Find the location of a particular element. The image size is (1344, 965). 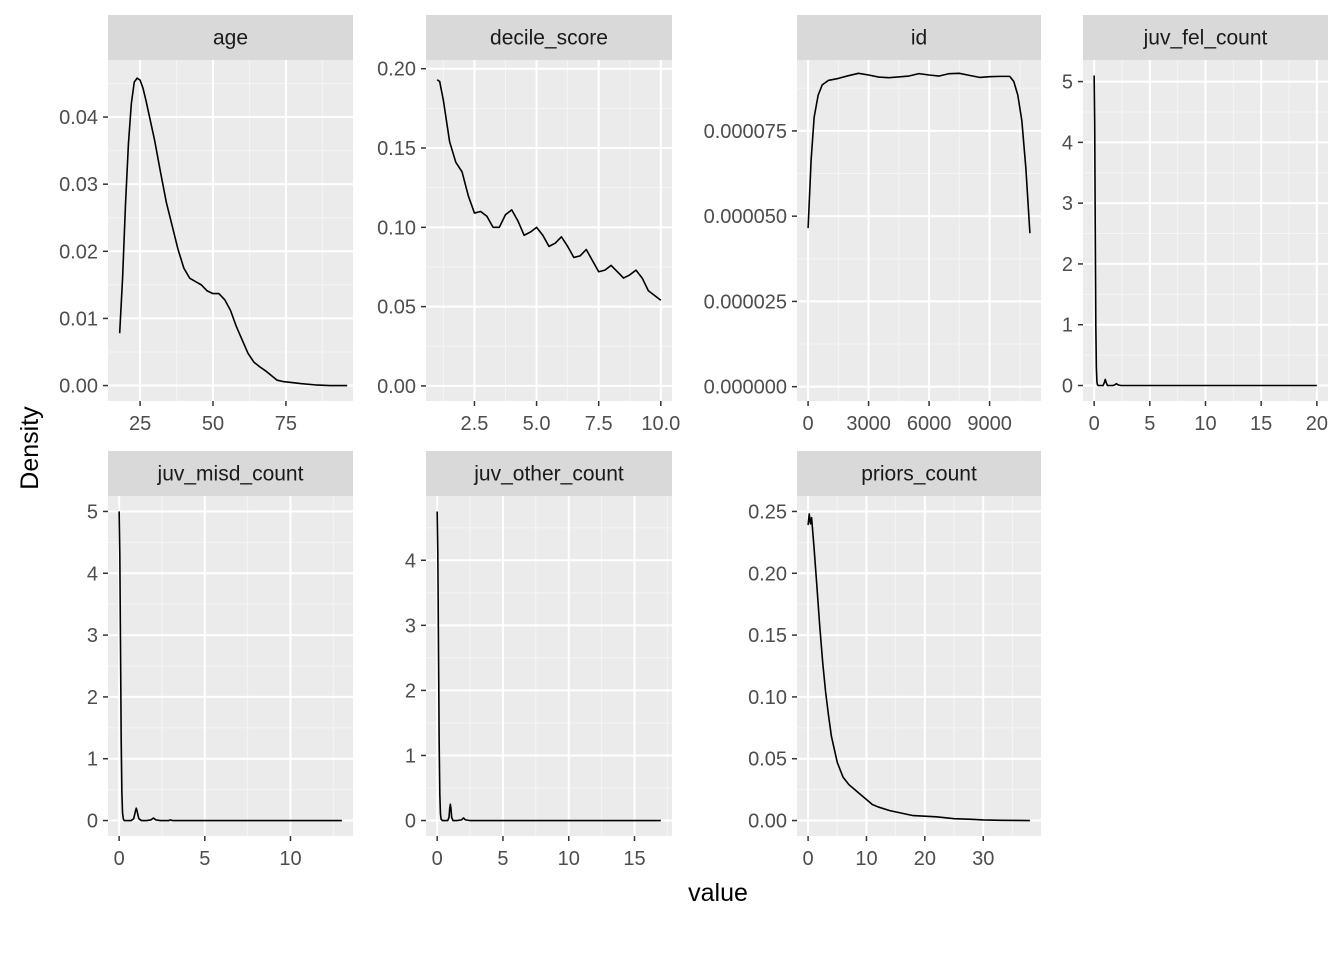

panel-juv-fel-count-y-tick-label: 3 is located at coordinates (1067, 204).